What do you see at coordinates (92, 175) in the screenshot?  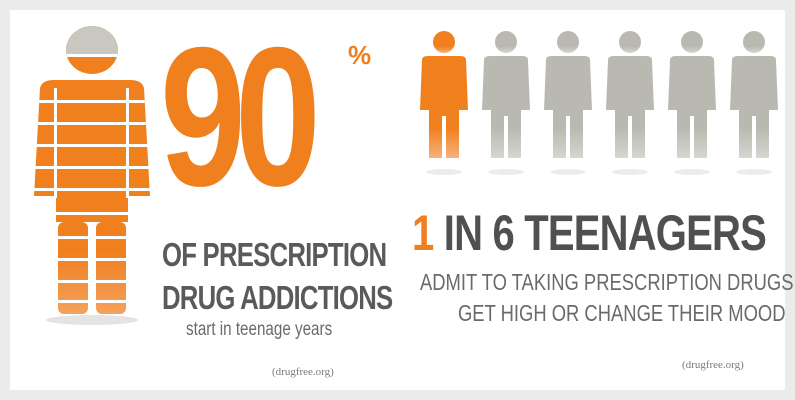 I see `person-striped-icon` at bounding box center [92, 175].